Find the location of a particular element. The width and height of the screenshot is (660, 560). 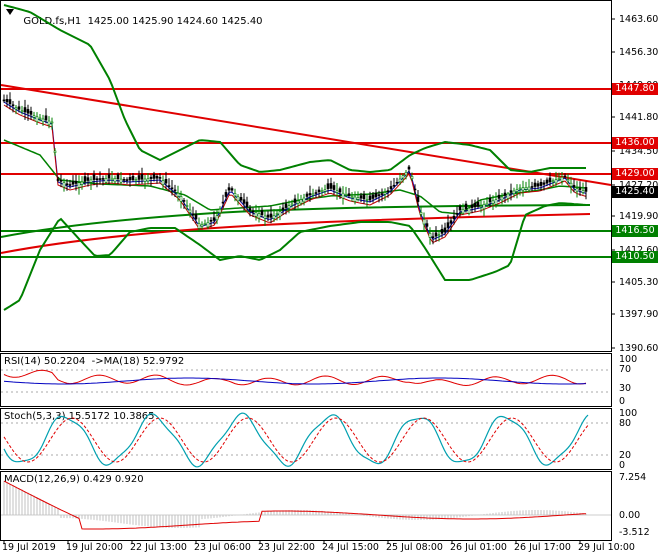

time-tick: 25 Jul 08:00 is located at coordinates (414, 547).